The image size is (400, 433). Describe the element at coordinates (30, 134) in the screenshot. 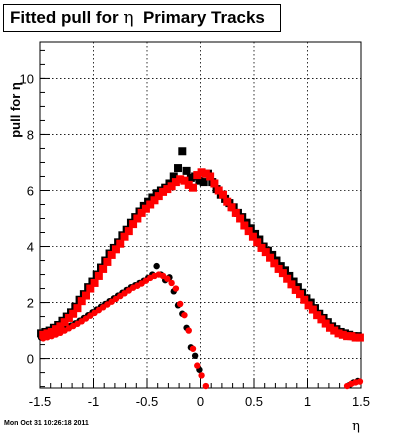

I see `y-tick-label: 8` at that location.